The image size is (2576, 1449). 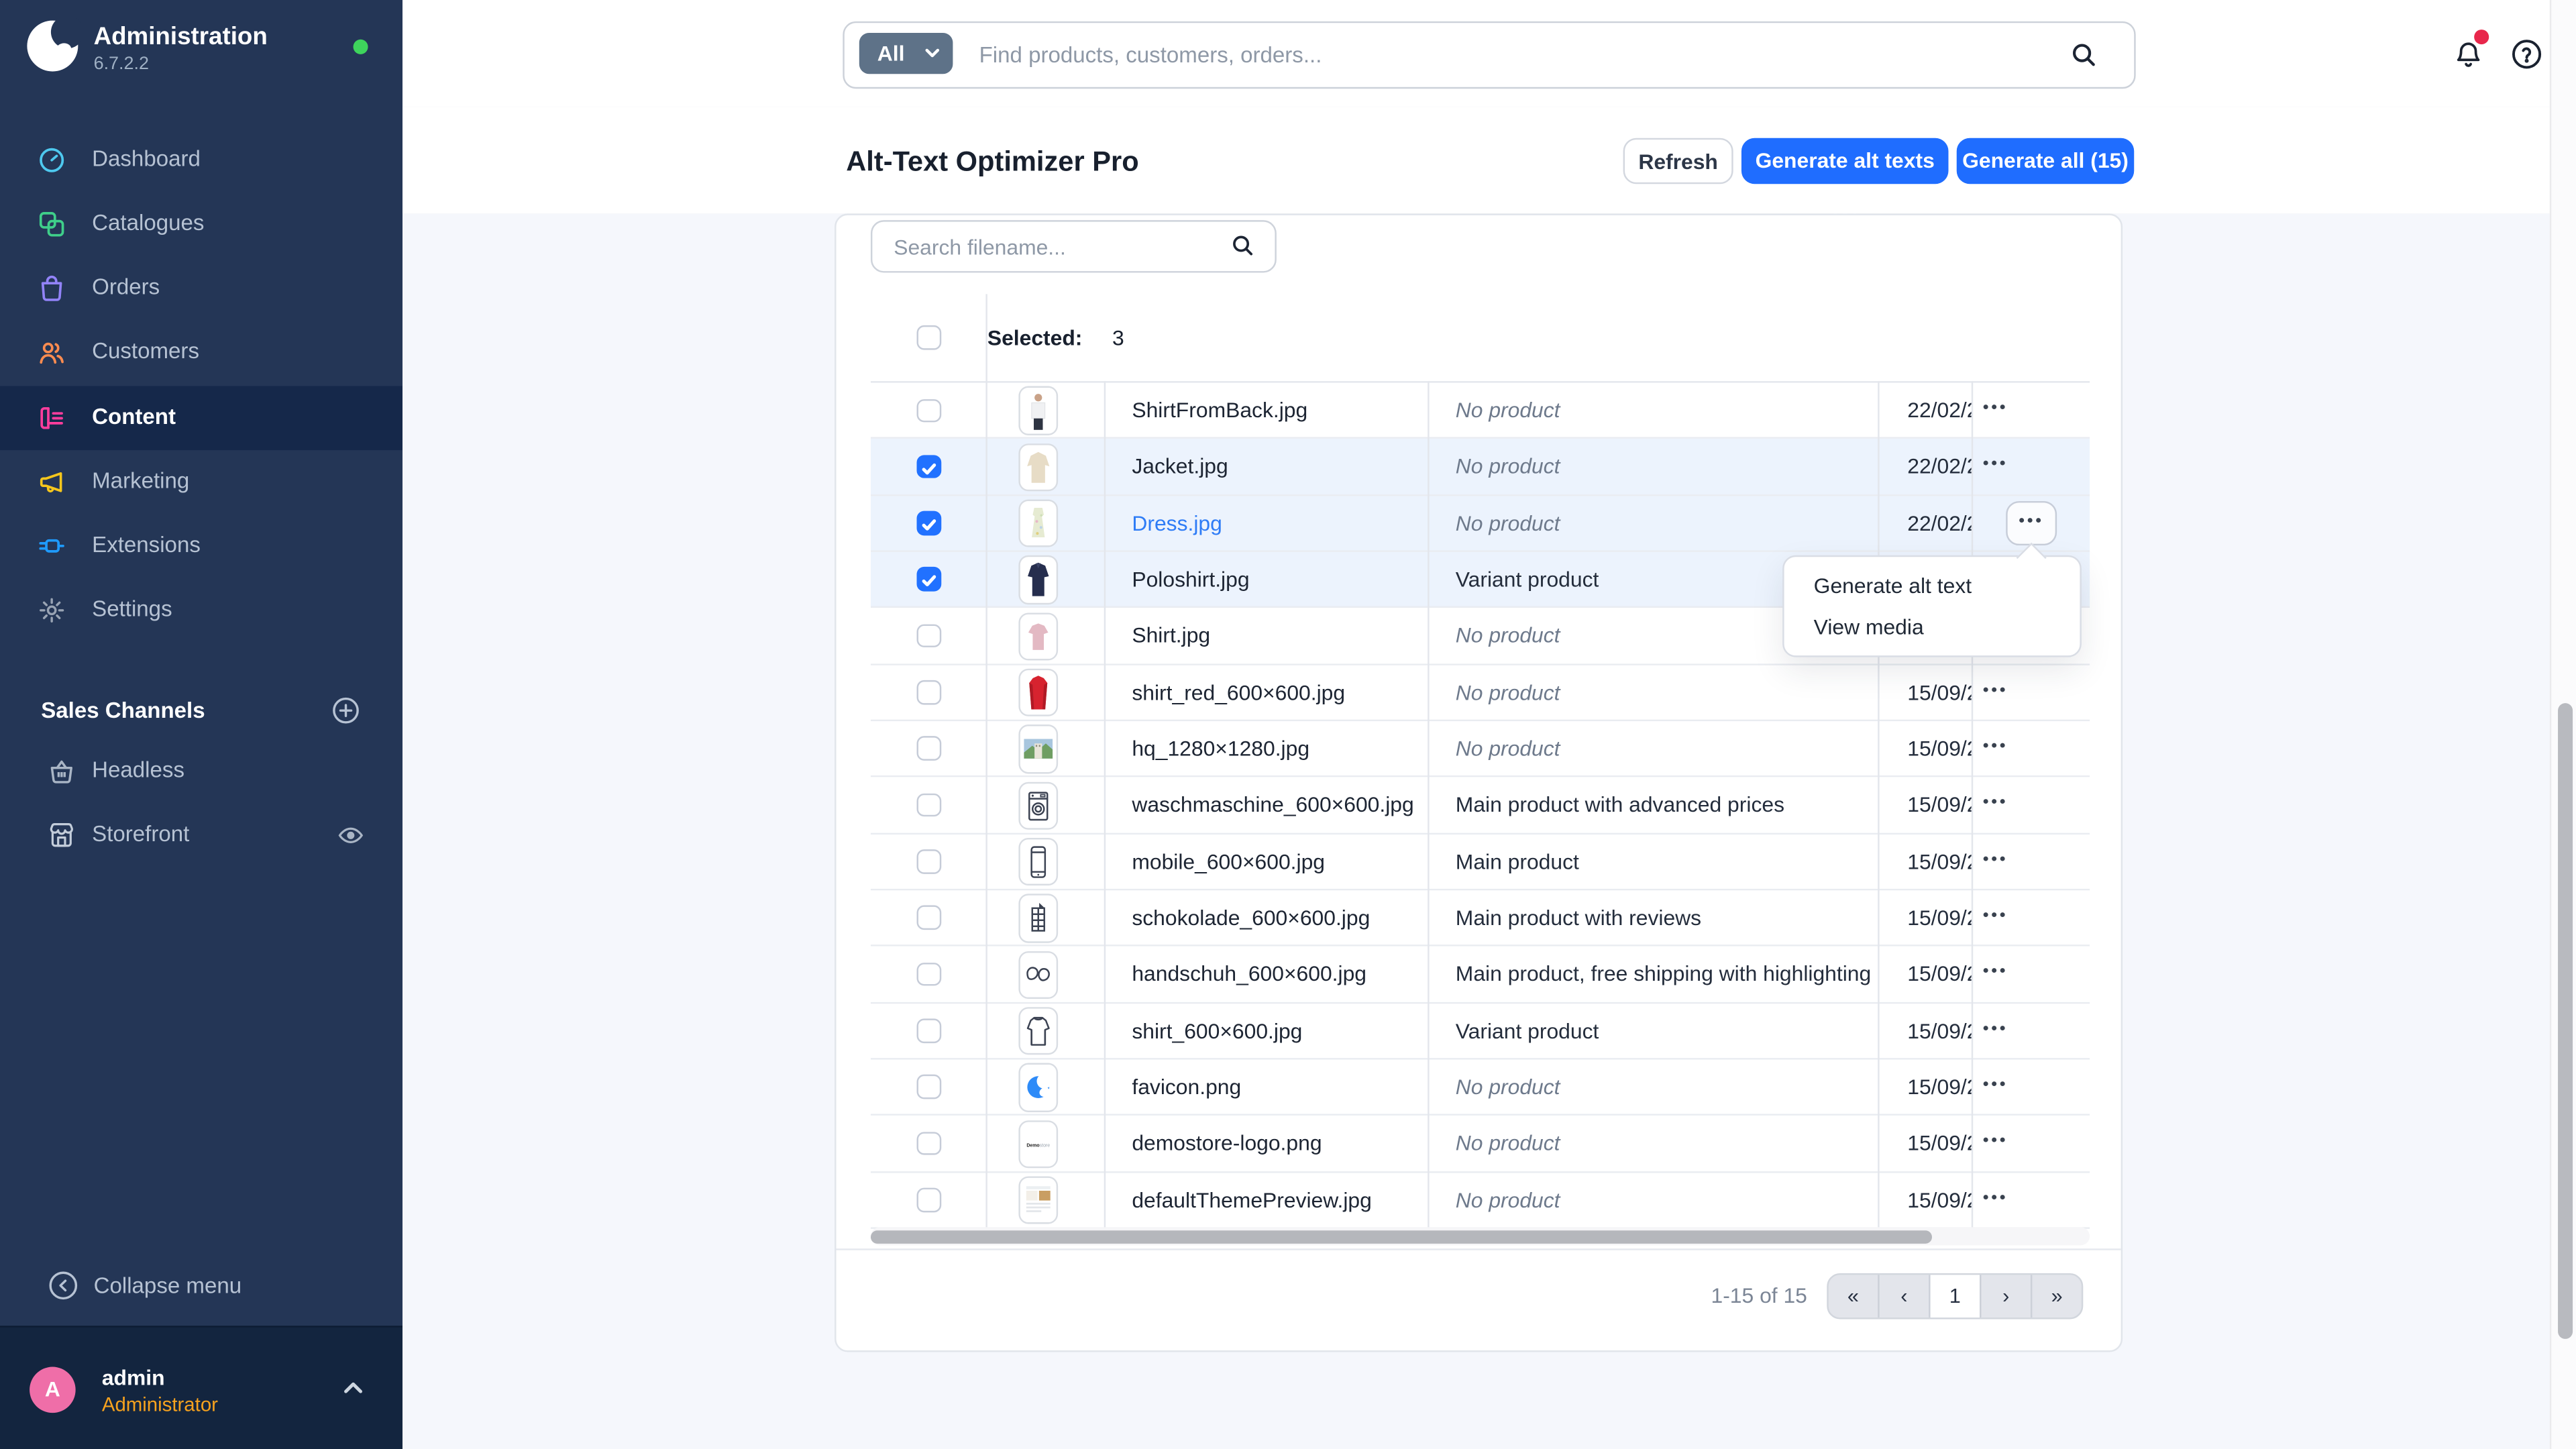 What do you see at coordinates (1105, 804) in the screenshot?
I see `column-divider` at bounding box center [1105, 804].